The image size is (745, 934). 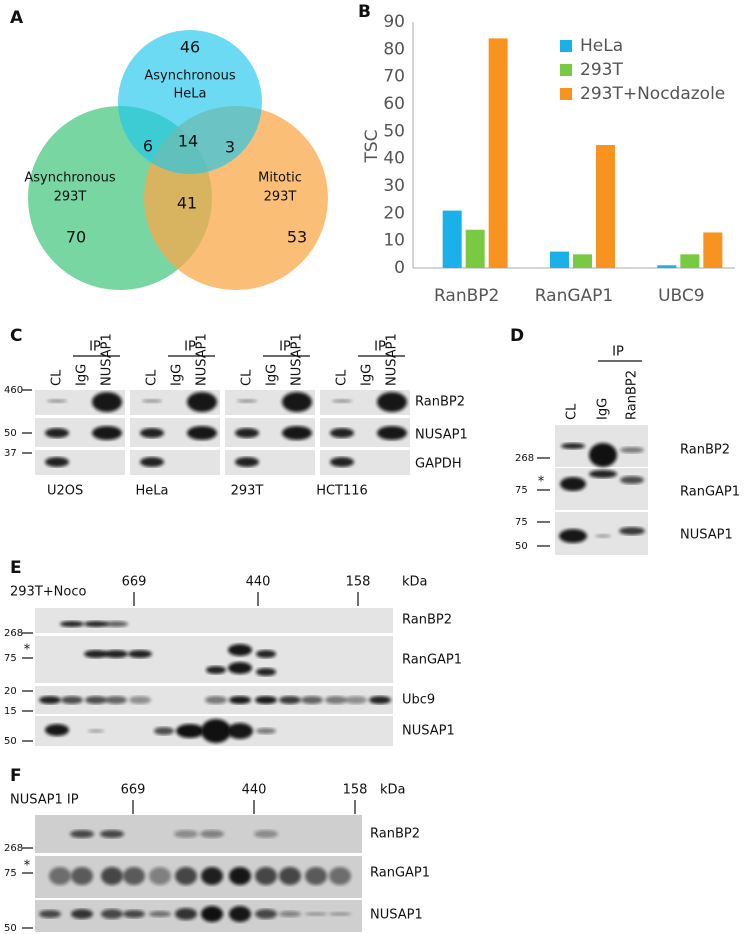 I want to click on panel-label: D, so click(x=517, y=336).